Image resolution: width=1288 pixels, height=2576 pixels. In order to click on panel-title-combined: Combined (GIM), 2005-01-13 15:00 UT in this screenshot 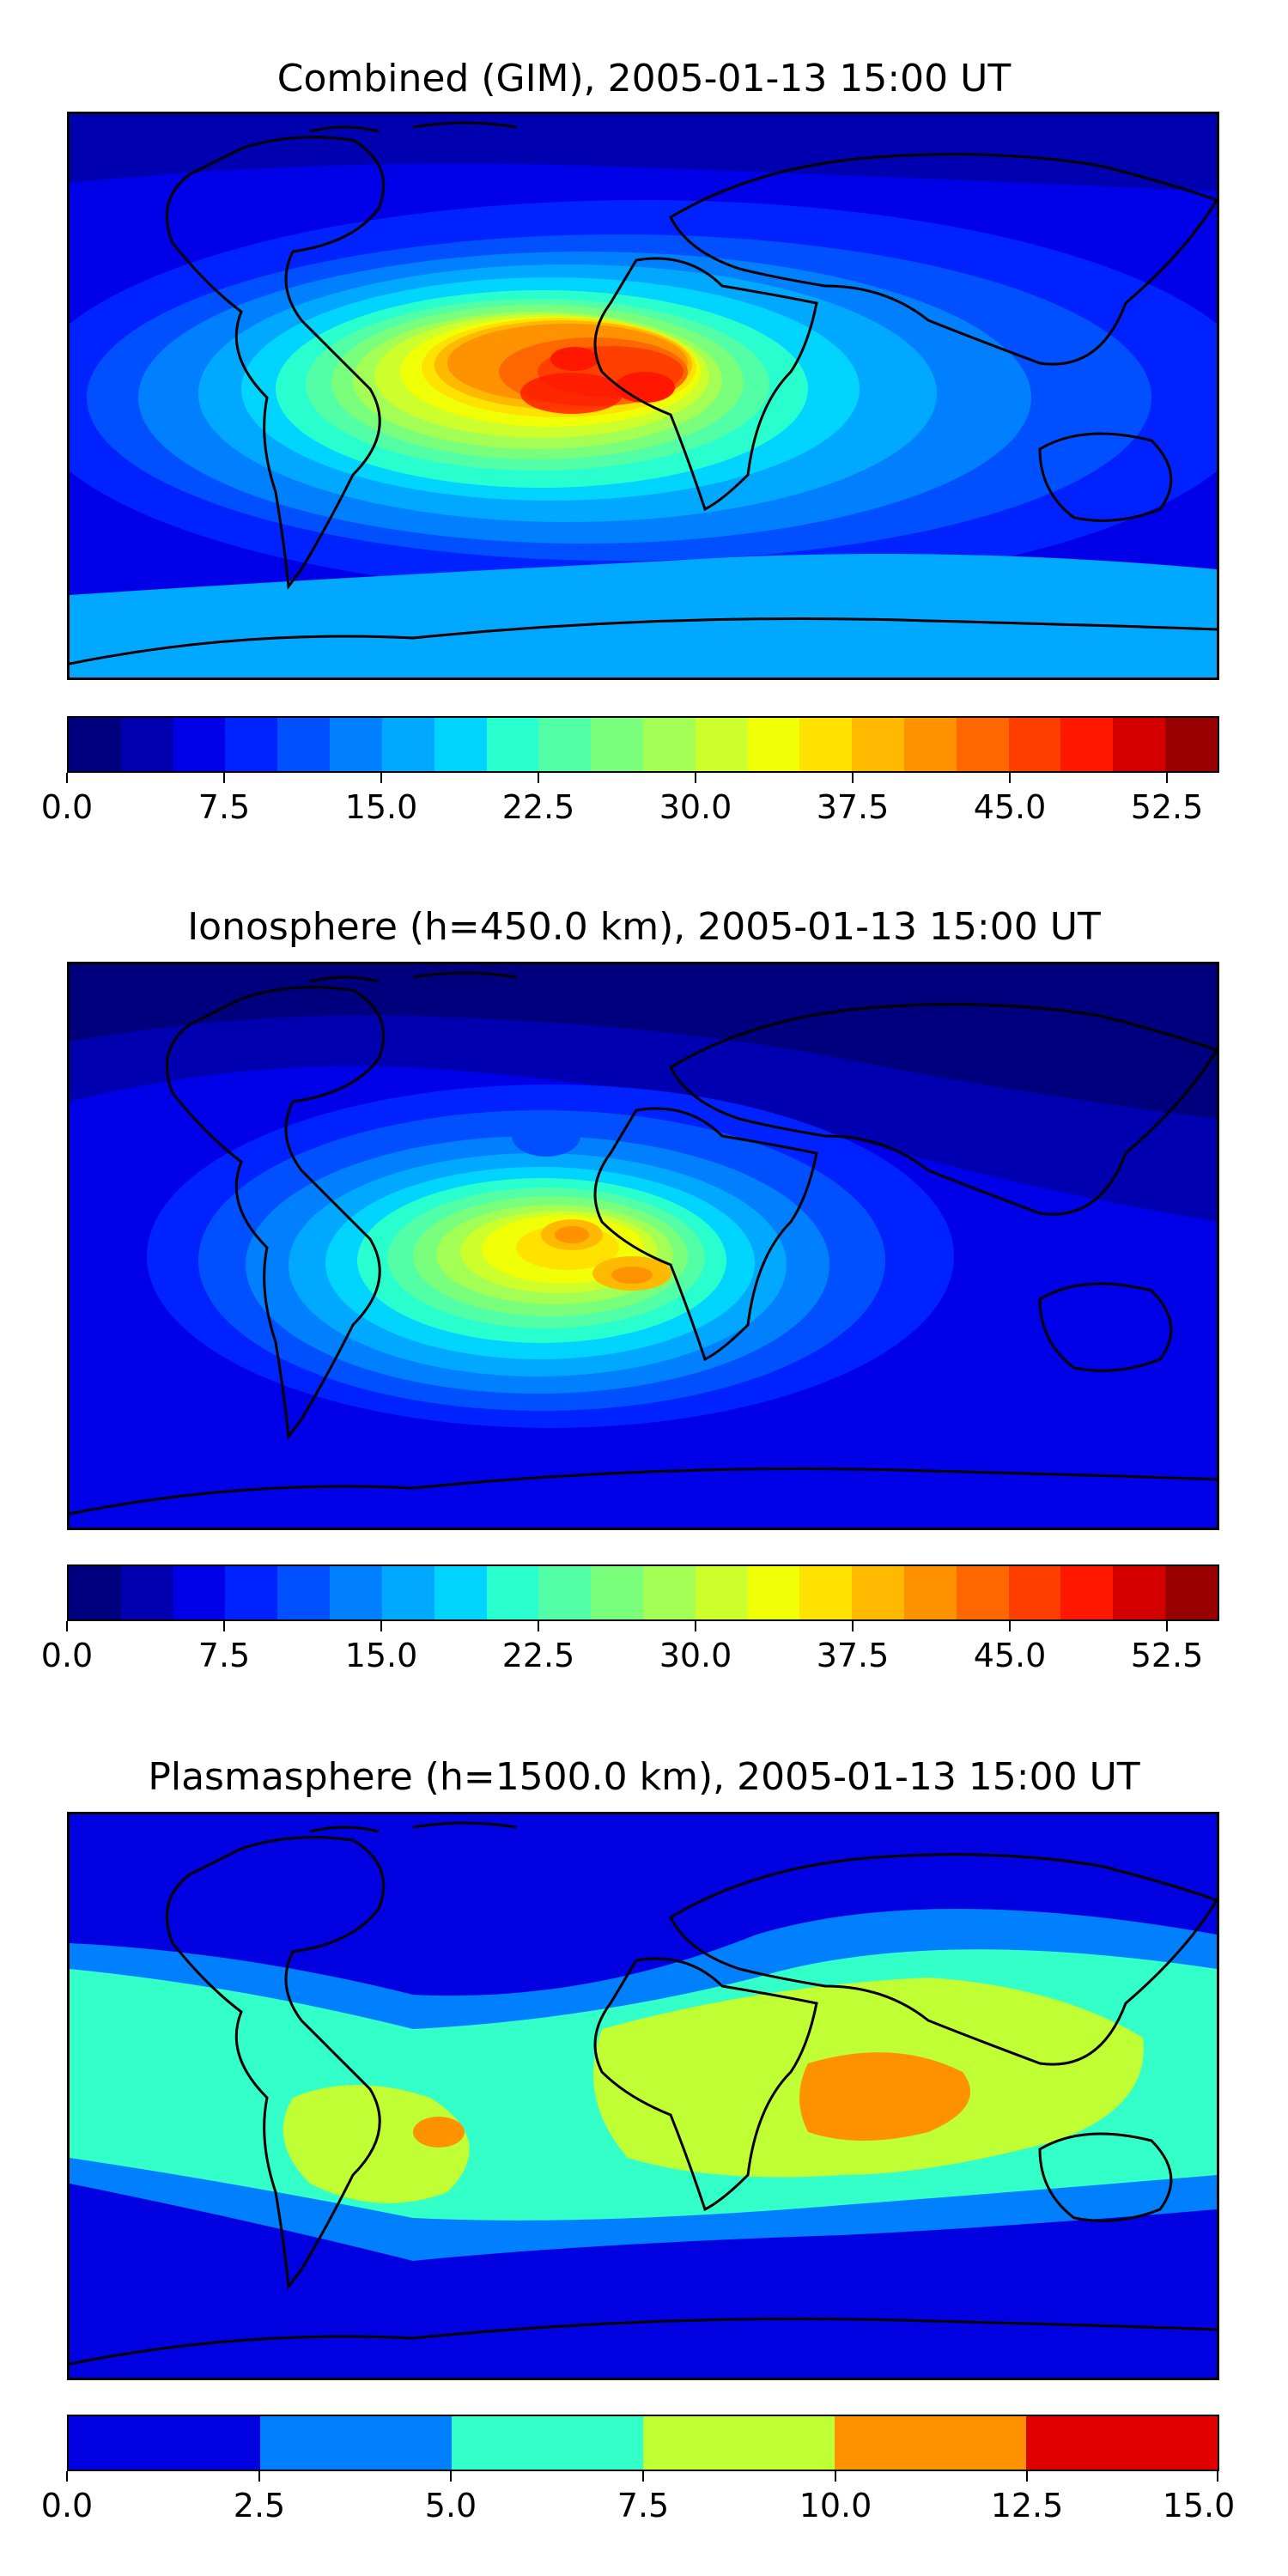, I will do `click(644, 78)`.